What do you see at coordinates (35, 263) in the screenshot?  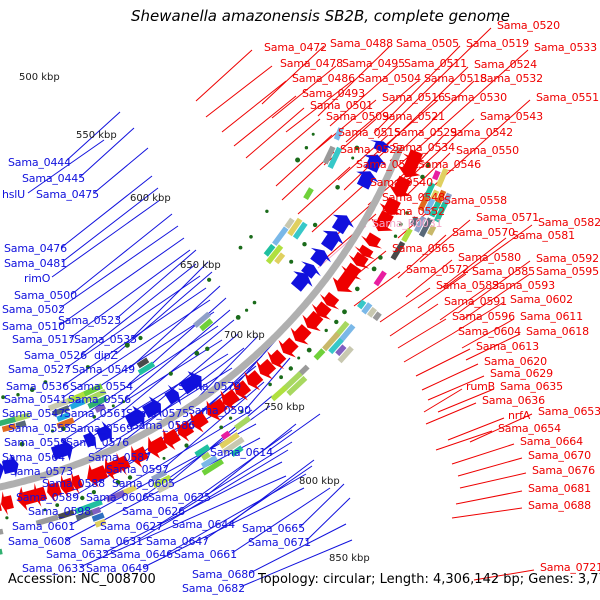 I see `gene-label-reverse: Sama_0481` at bounding box center [35, 263].